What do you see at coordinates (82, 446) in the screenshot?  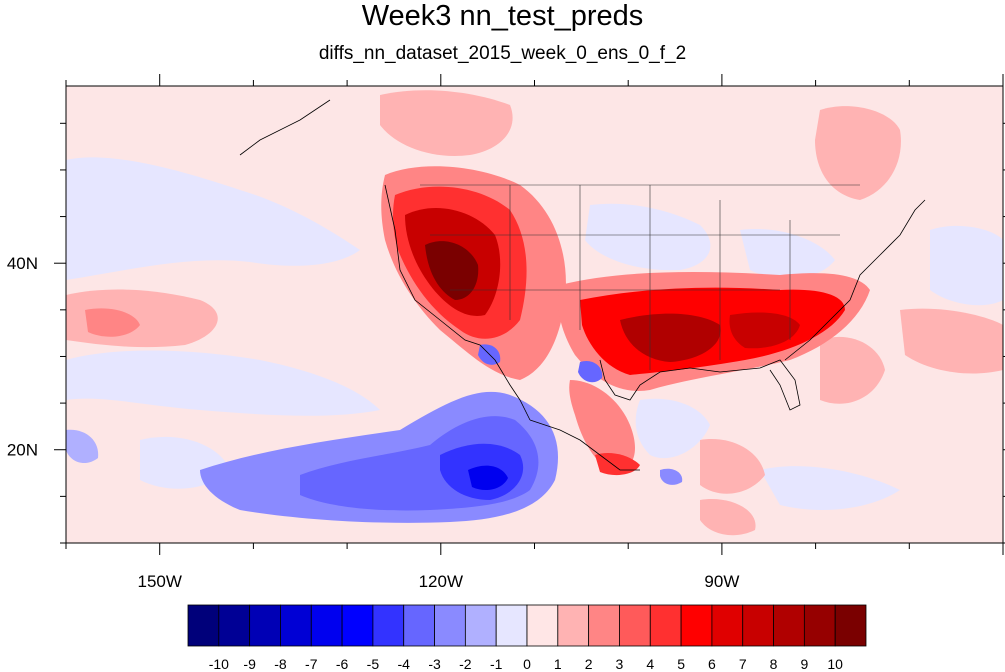 I see `hawaii-cold-patch` at bounding box center [82, 446].